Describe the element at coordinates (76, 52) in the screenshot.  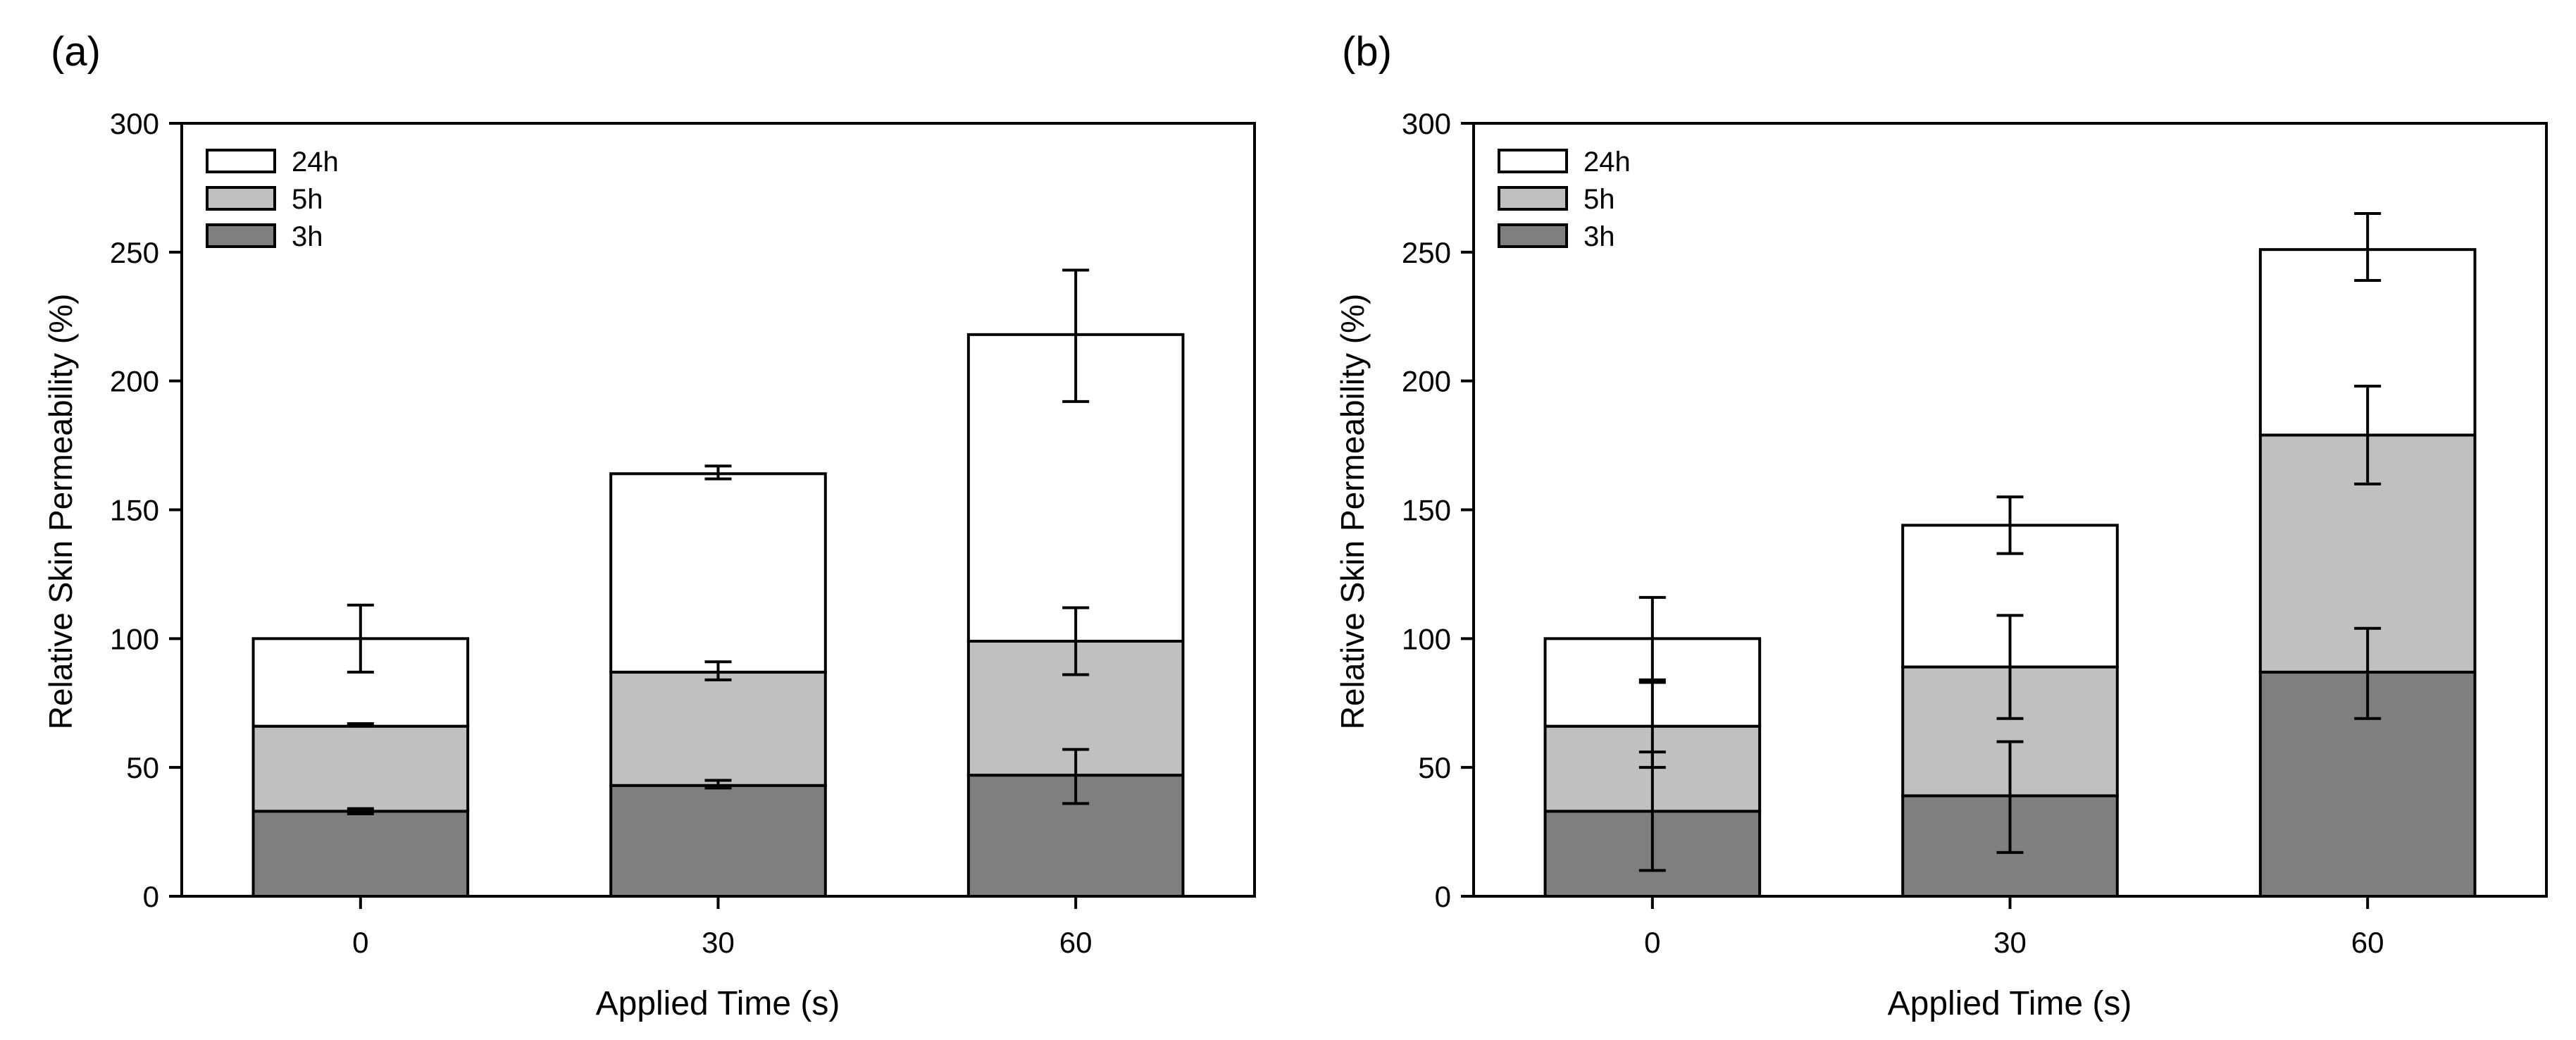
I see `panel-label: (a)` at that location.